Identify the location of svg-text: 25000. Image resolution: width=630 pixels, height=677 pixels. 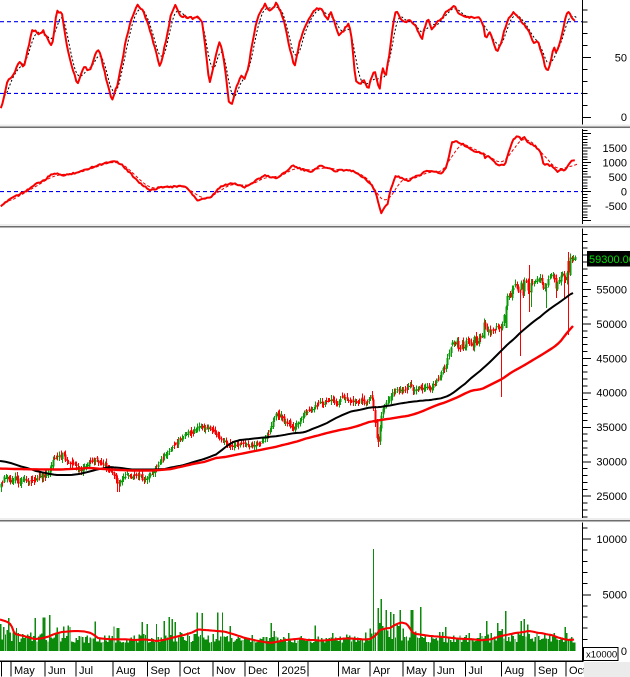
(611, 497).